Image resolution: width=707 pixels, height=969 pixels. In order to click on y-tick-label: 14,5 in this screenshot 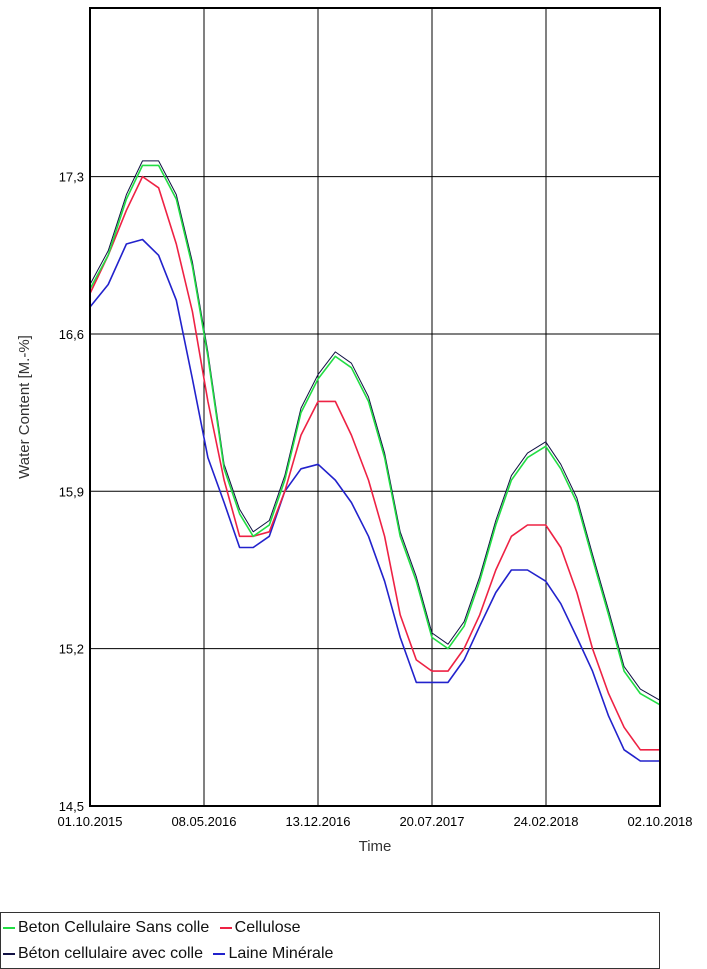, I will do `click(71, 806)`.